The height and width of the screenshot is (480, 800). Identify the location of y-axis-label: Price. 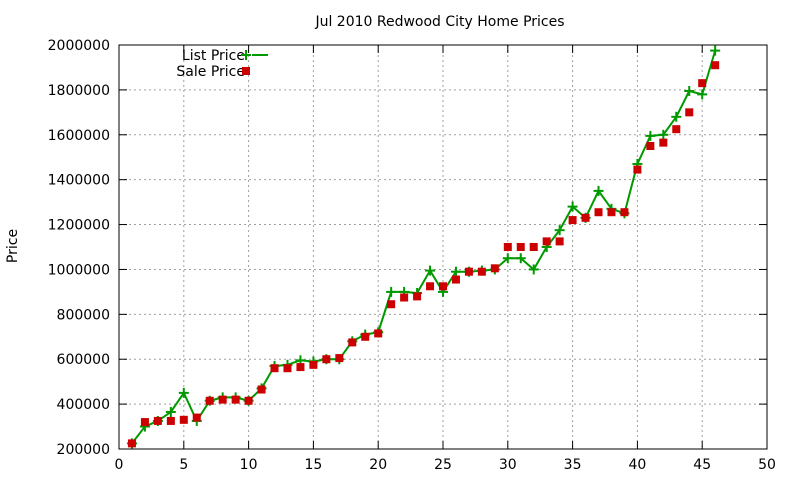
(13, 246).